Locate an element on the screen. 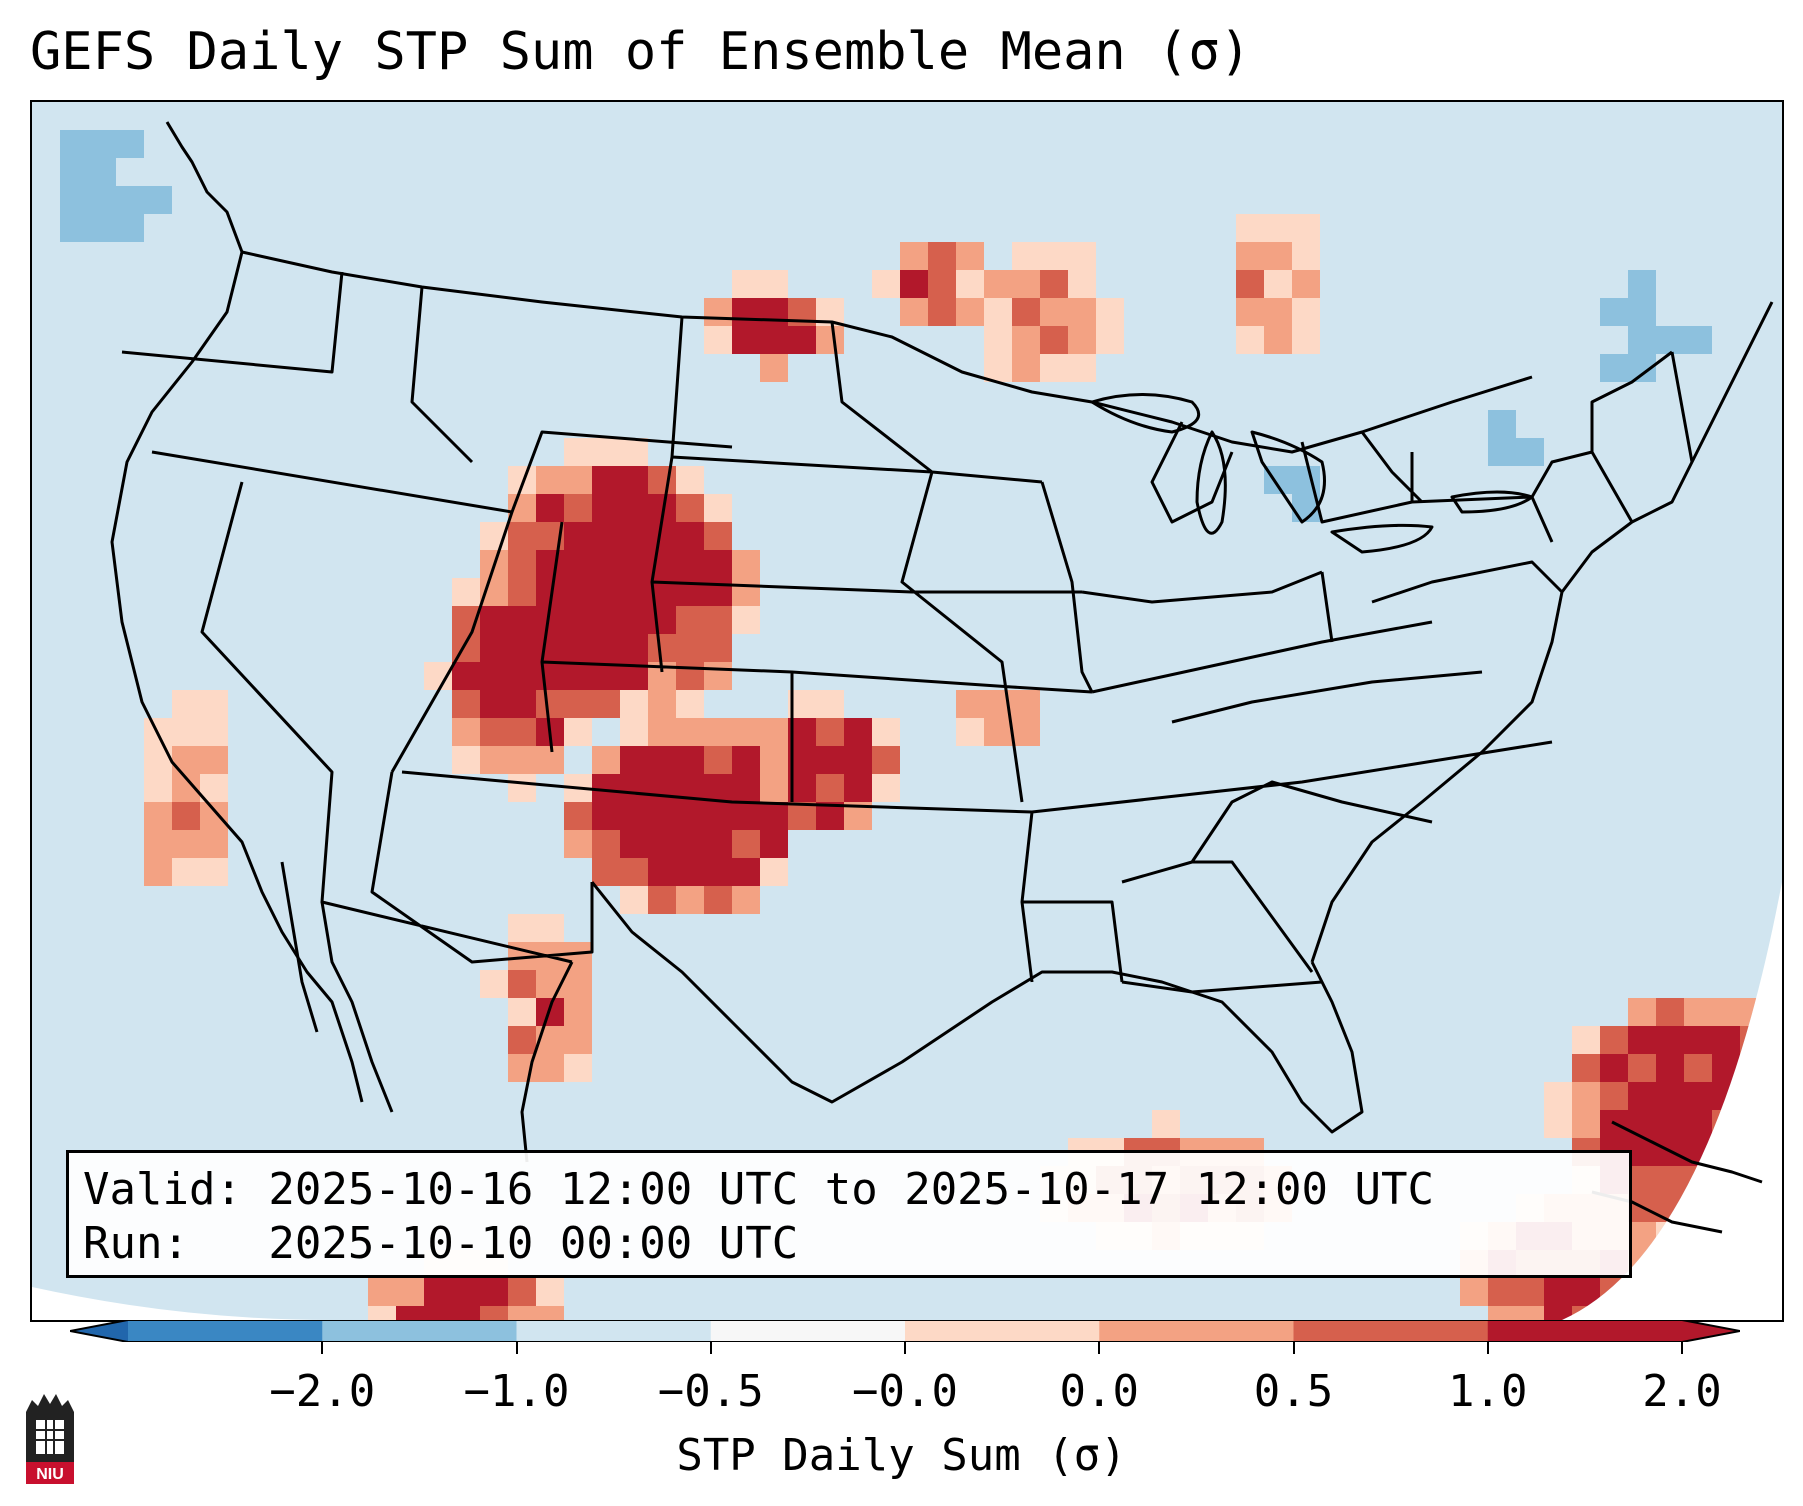 The width and height of the screenshot is (1803, 1506). colorbar-tick-label: 0.5 is located at coordinates (1293, 1391).